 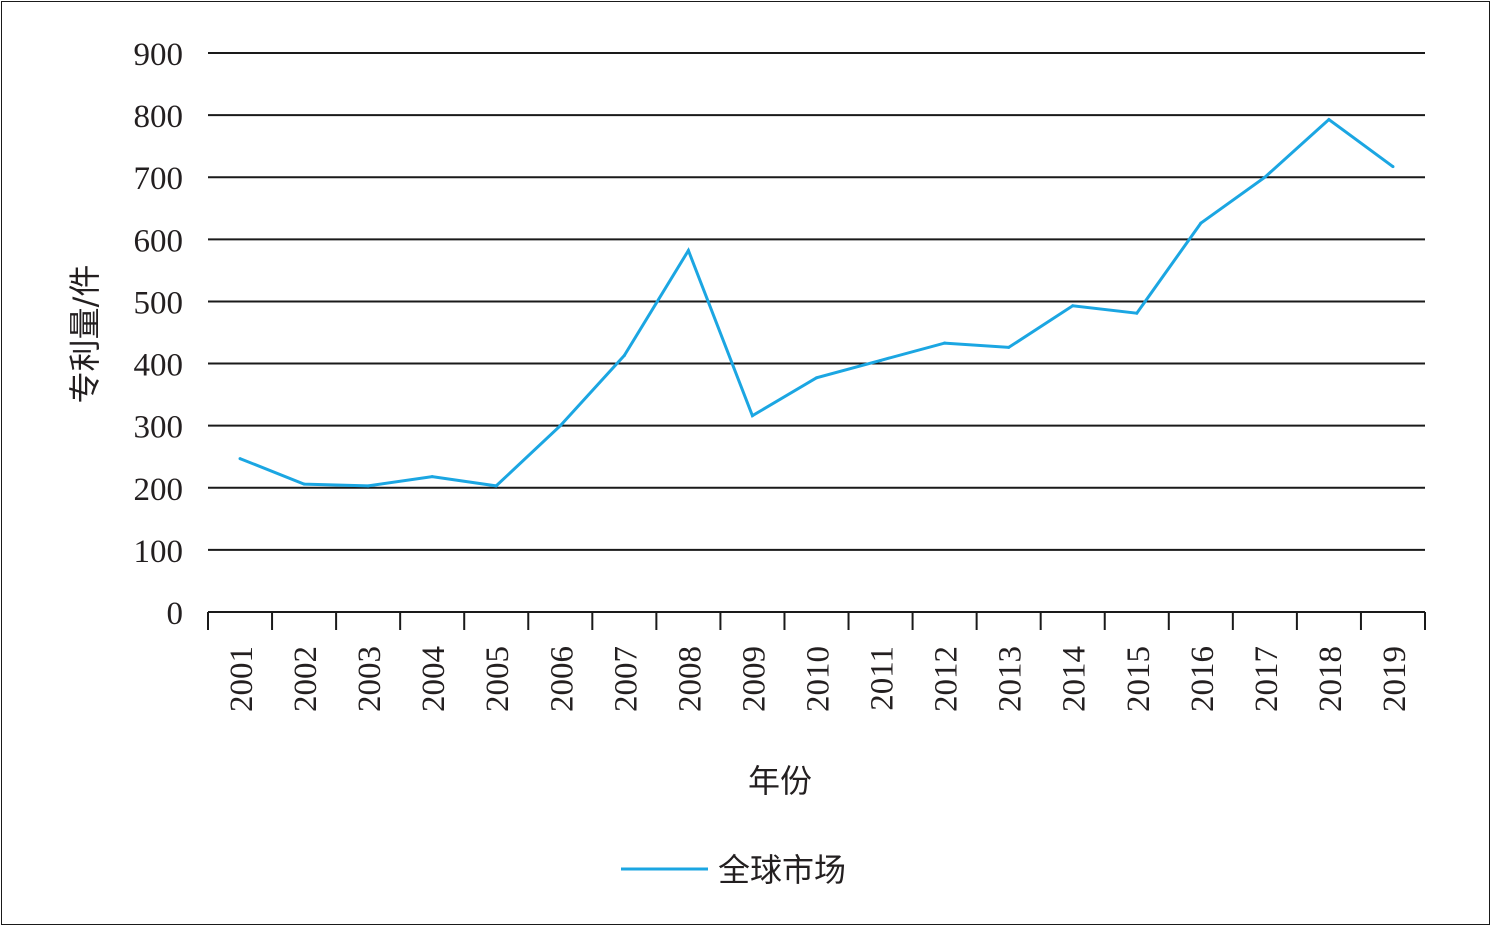 What do you see at coordinates (159, 241) in the screenshot?
I see `y-tick-label-600: 600` at bounding box center [159, 241].